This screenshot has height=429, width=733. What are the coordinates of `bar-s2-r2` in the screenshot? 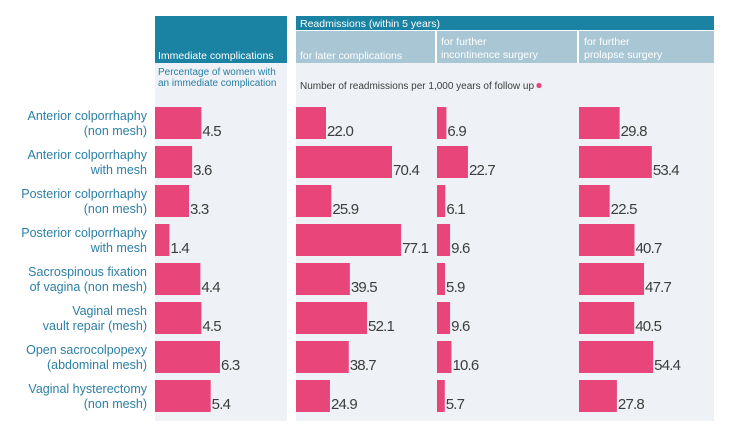 It's located at (441, 201).